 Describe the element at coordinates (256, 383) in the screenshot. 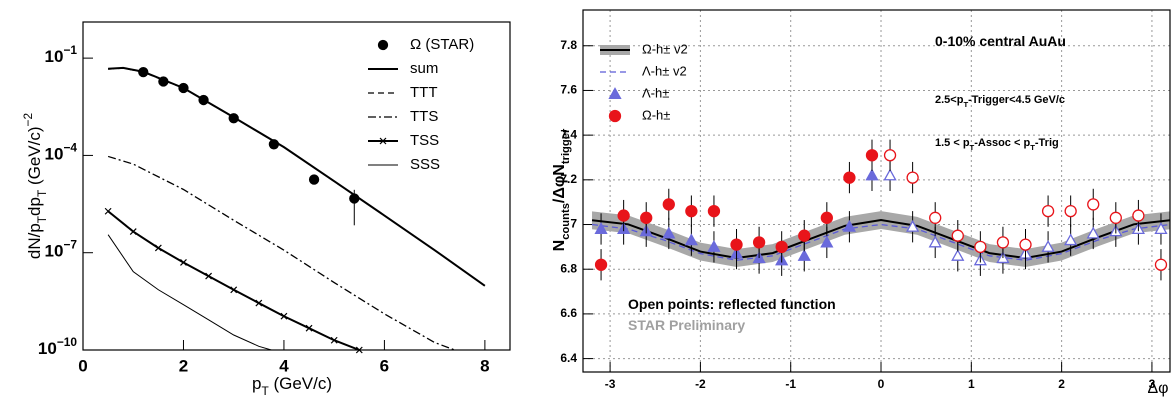

I see `text-part: p` at that location.